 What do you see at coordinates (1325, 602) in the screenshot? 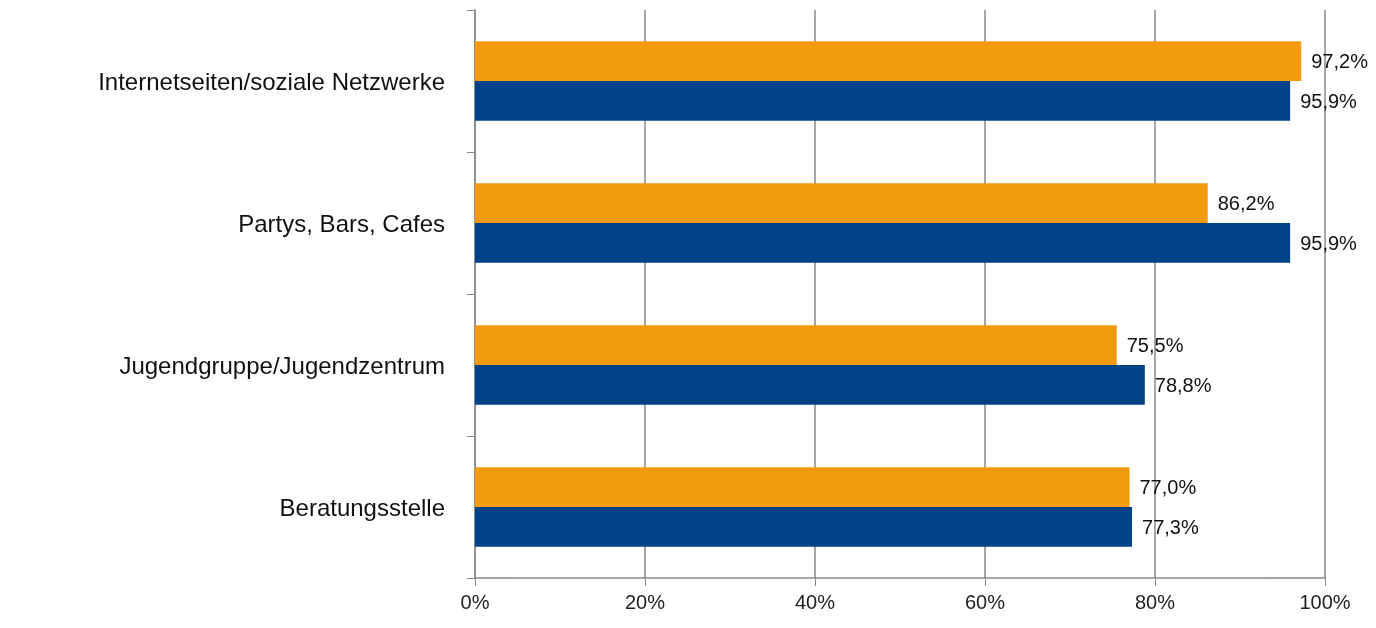
I see `x-tick-label: 100%` at bounding box center [1325, 602].